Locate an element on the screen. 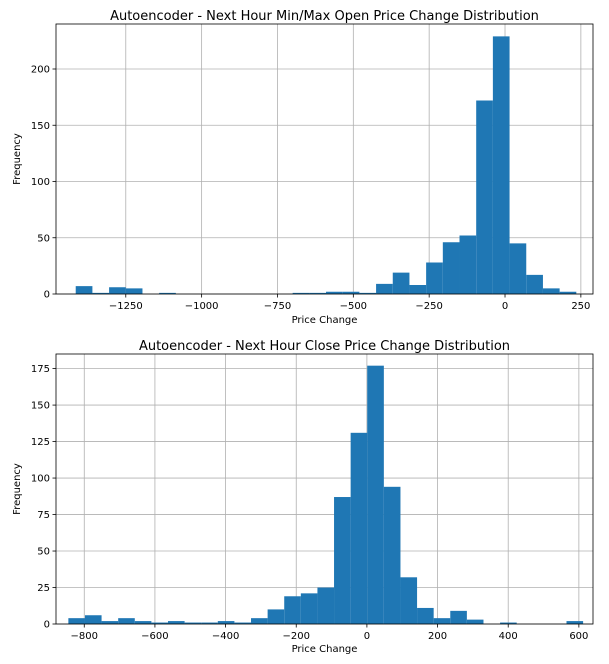 This screenshot has height=664, width=609. x-tick-label: −400 is located at coordinates (225, 636).